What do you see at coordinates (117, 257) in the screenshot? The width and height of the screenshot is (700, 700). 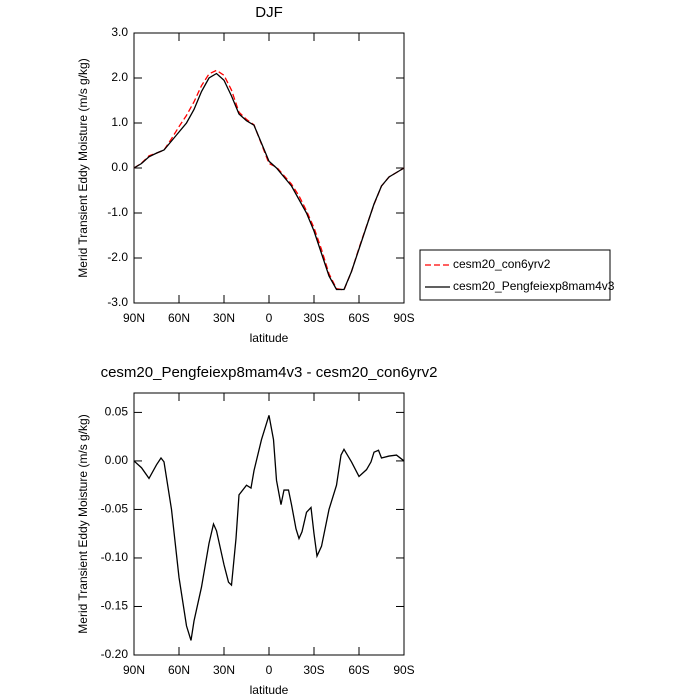 I see `y-tick-label: -2.0` at bounding box center [117, 257].